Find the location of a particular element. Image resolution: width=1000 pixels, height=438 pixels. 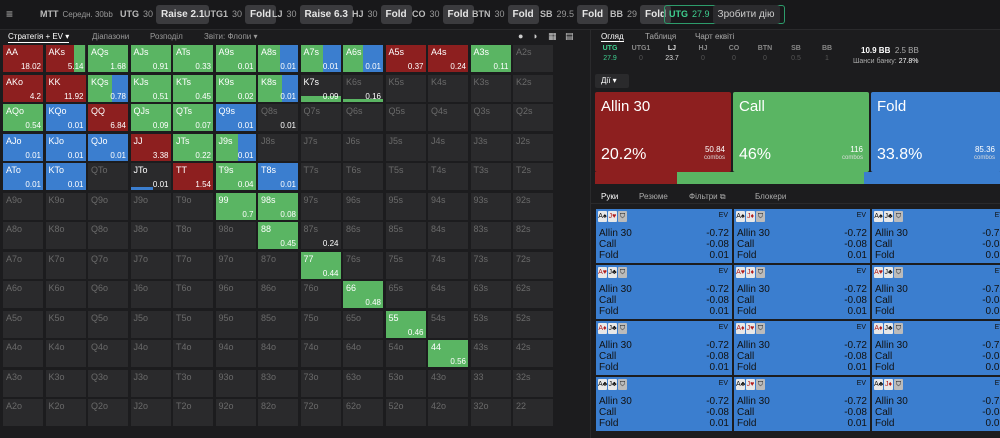

hand-cell-j8s: J8s is located at coordinates (278, 147).